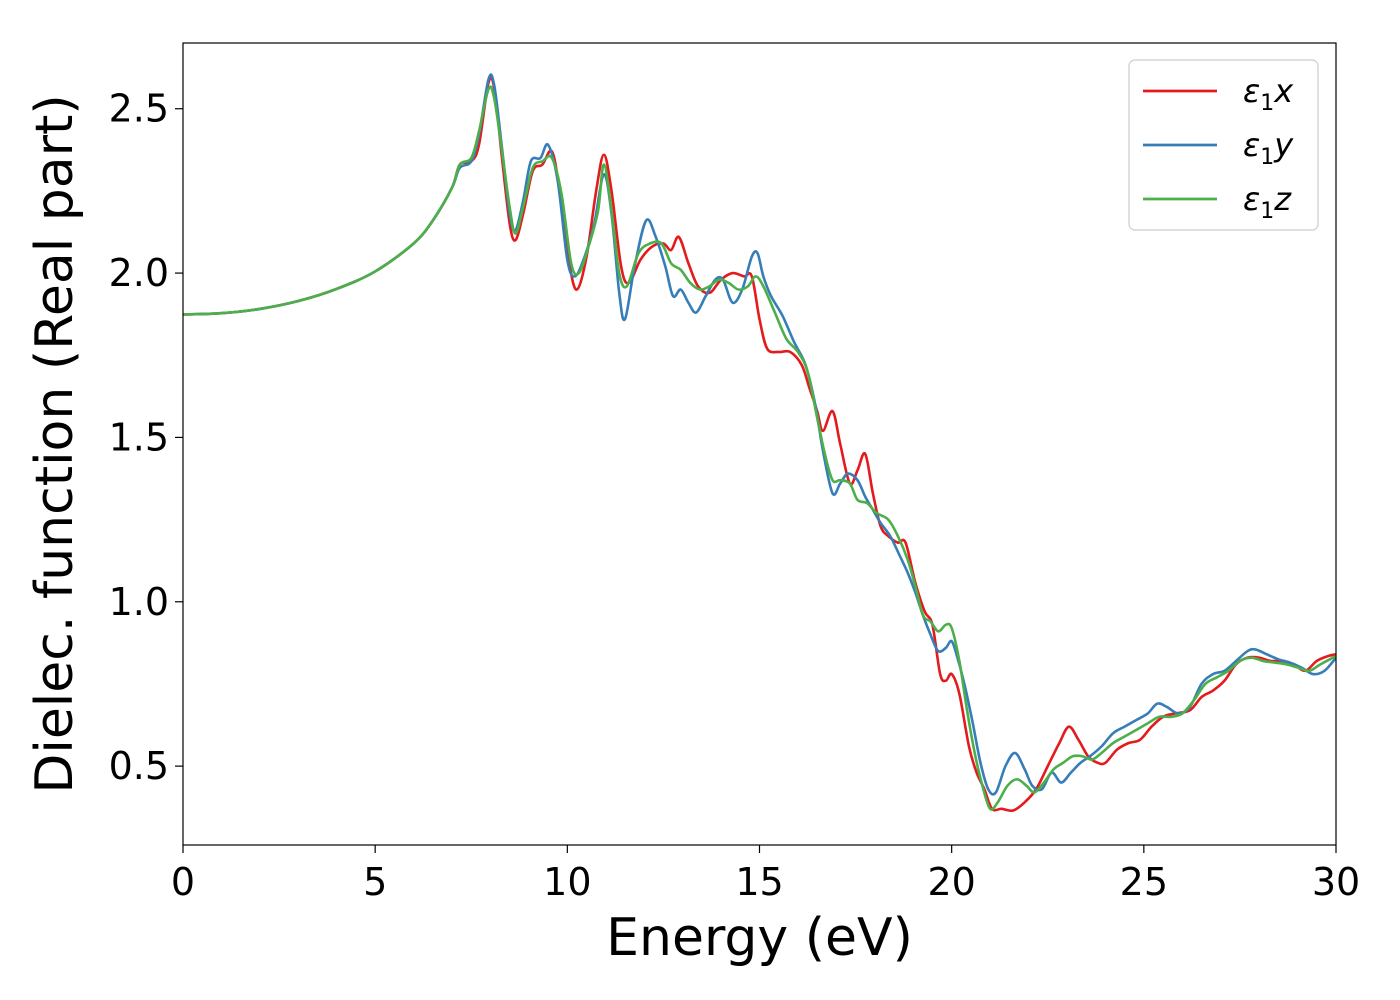 The image size is (1400, 1000). Describe the element at coordinates (1282, 199) in the screenshot. I see `legend-suffix: z` at that location.